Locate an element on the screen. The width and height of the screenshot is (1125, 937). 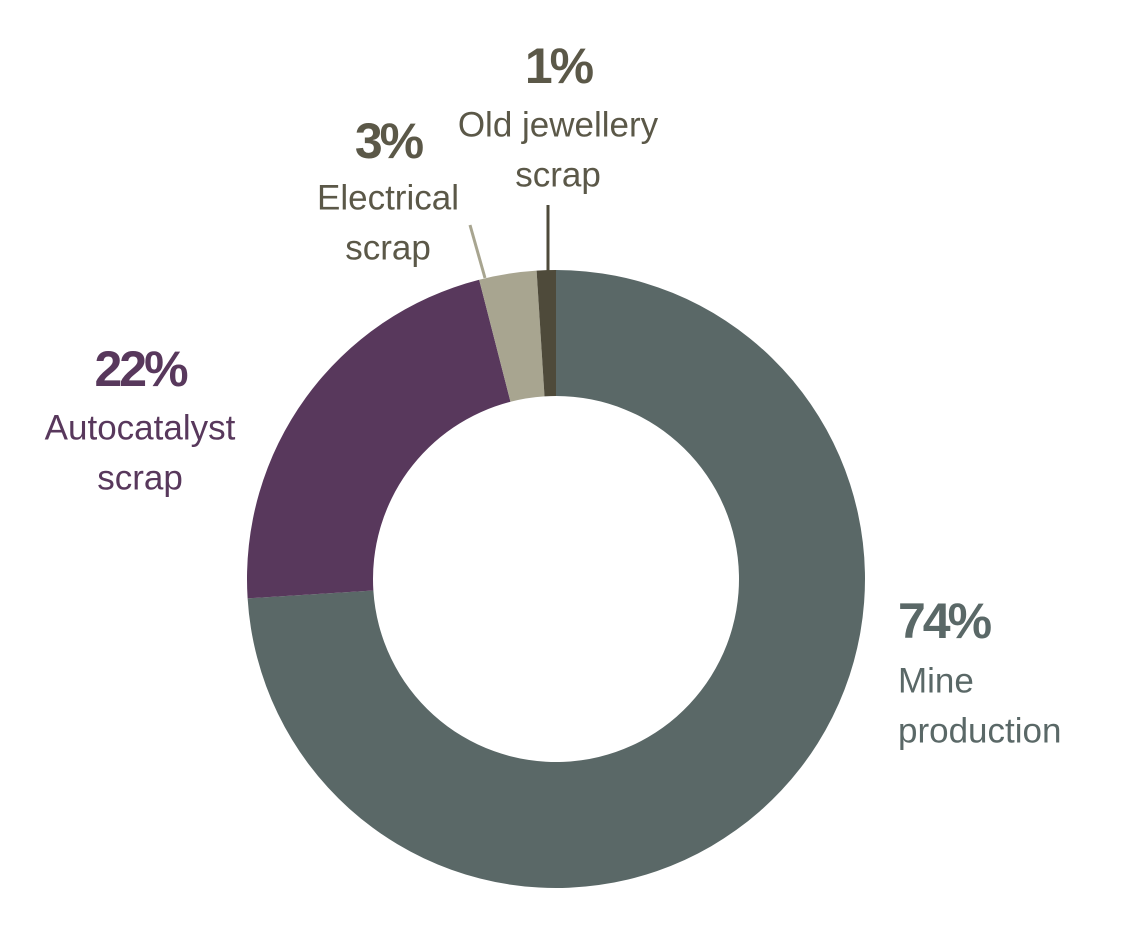
leader-line is located at coordinates (477, 251).